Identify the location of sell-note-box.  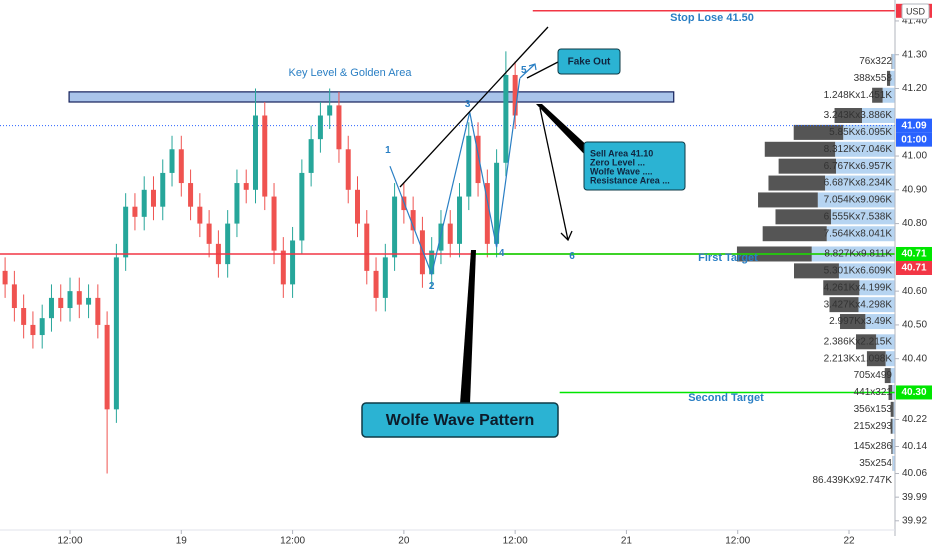
(634, 166).